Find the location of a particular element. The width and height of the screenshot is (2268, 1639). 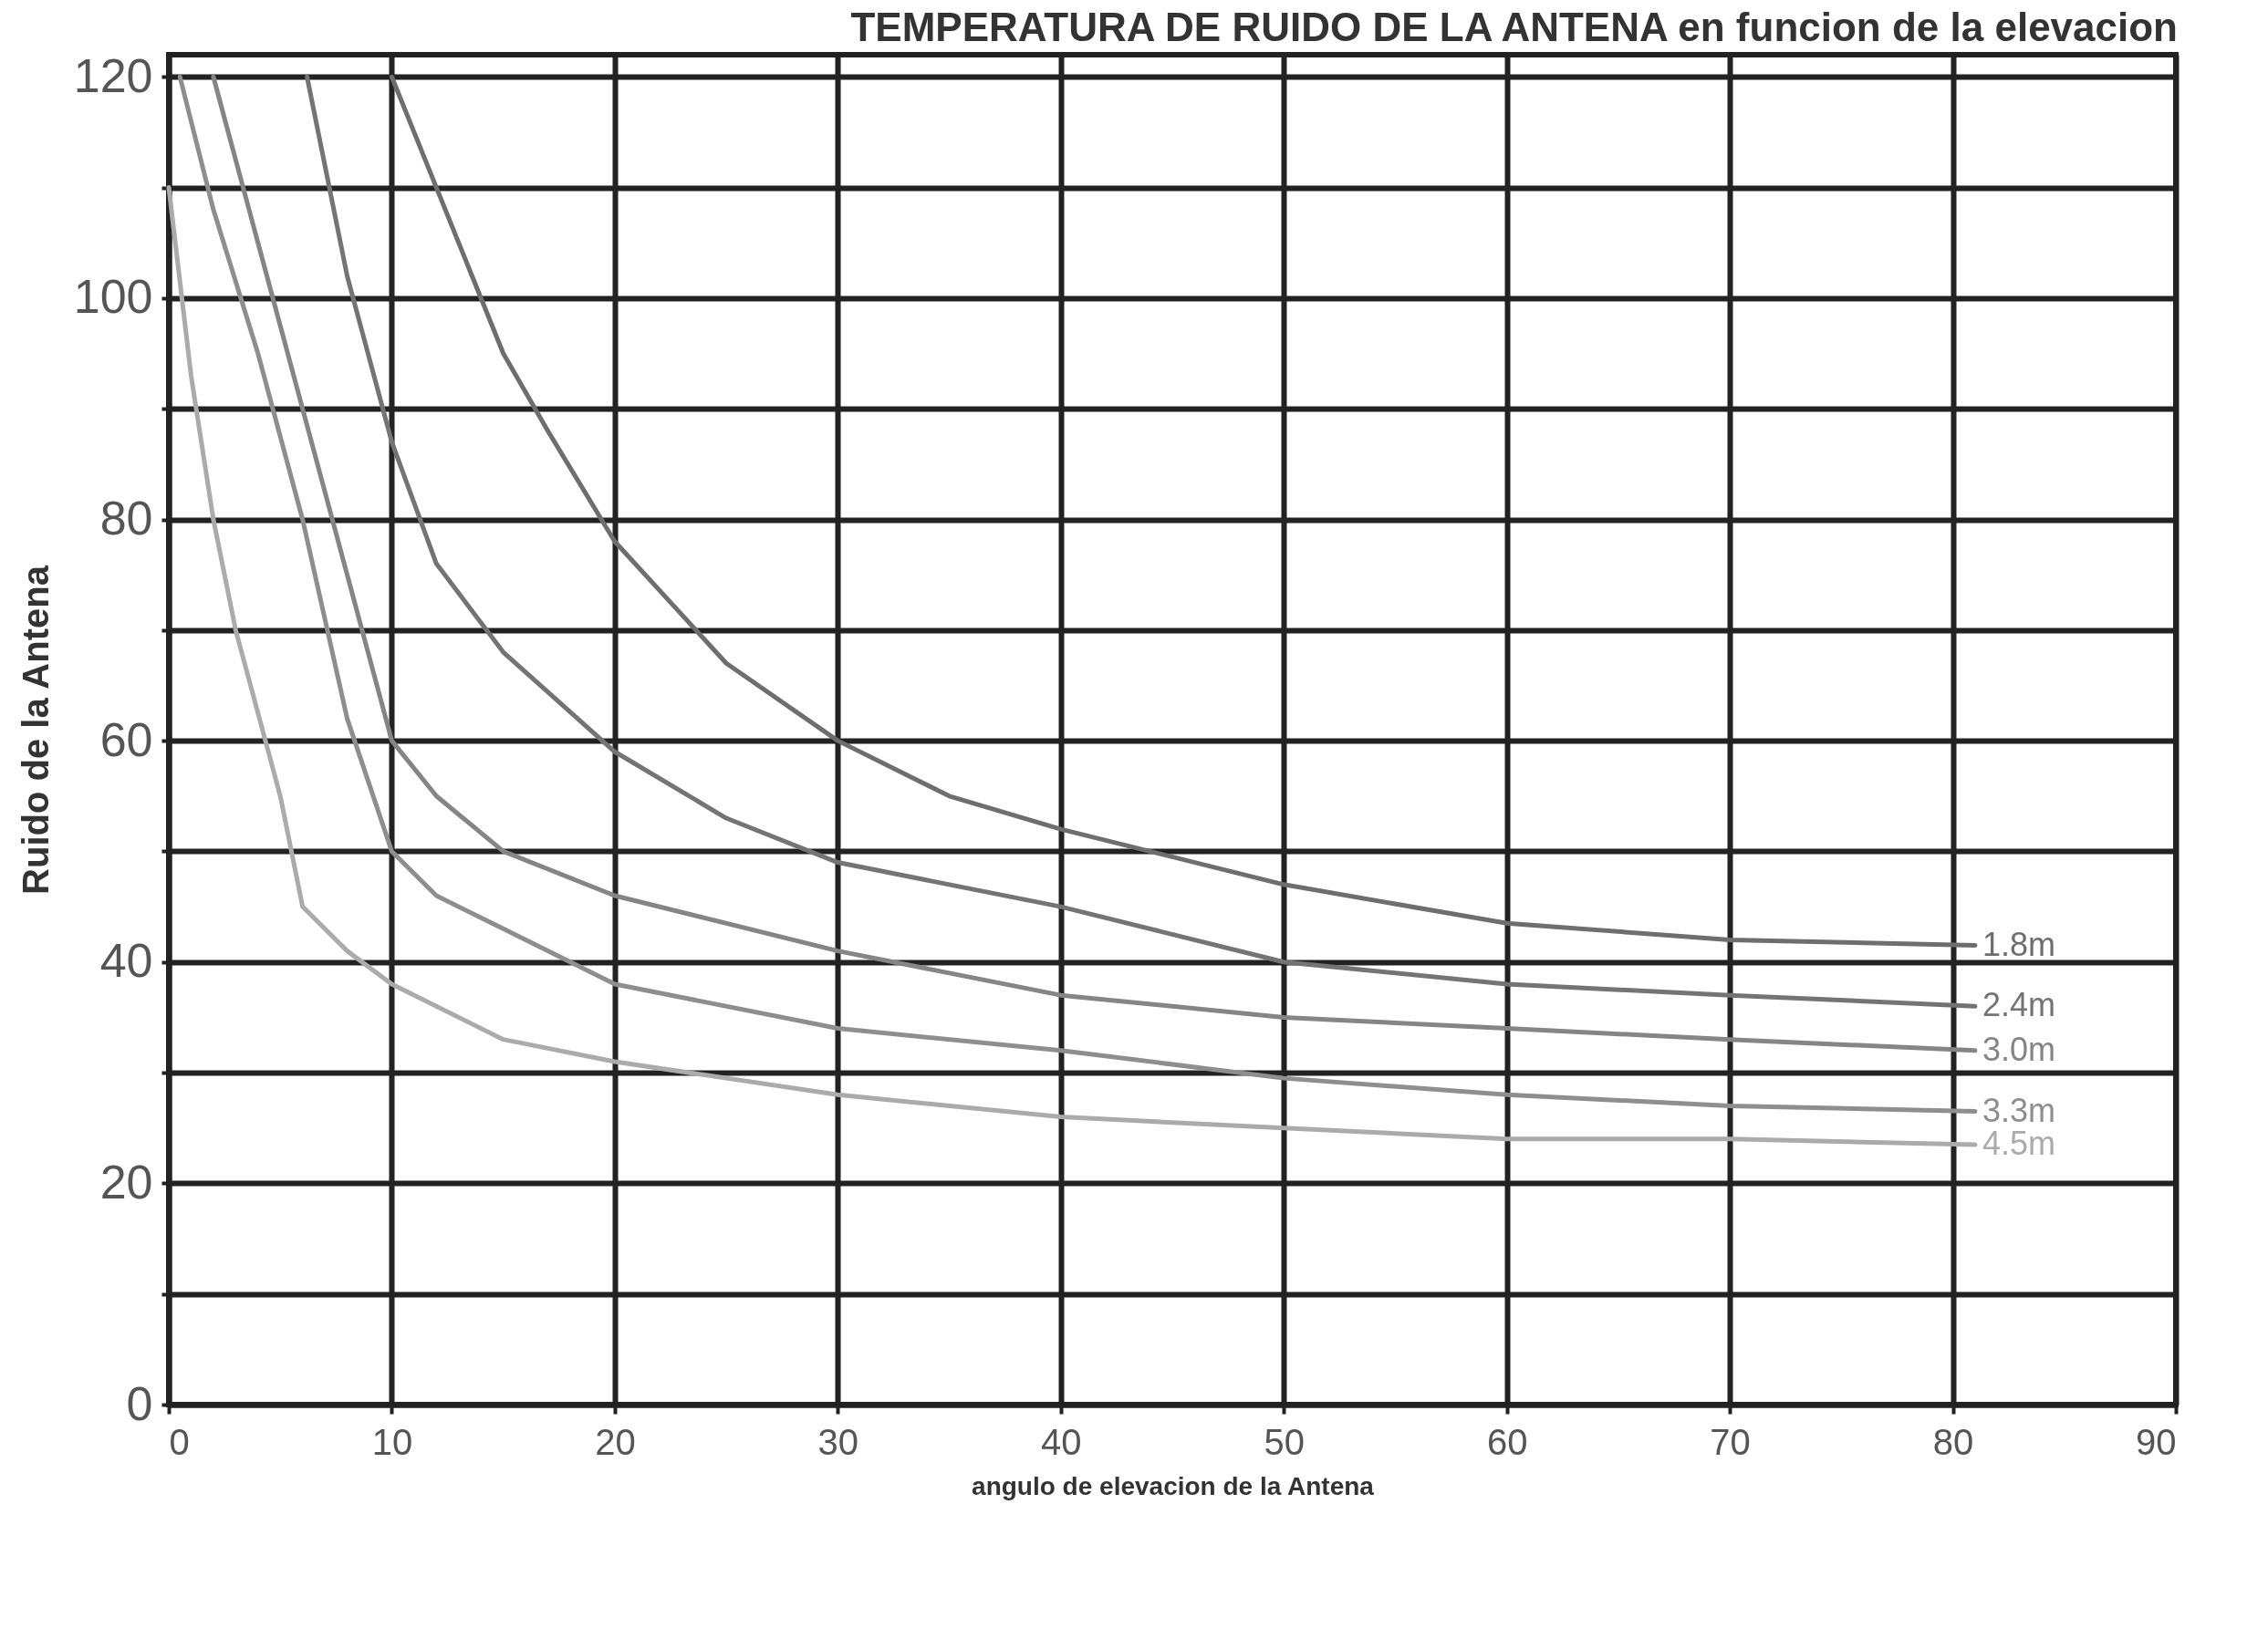

chart-title: TEMPERATURA DE RUIDO DE LA ANTENA en funcion de la elevacion is located at coordinates (1514, 27).